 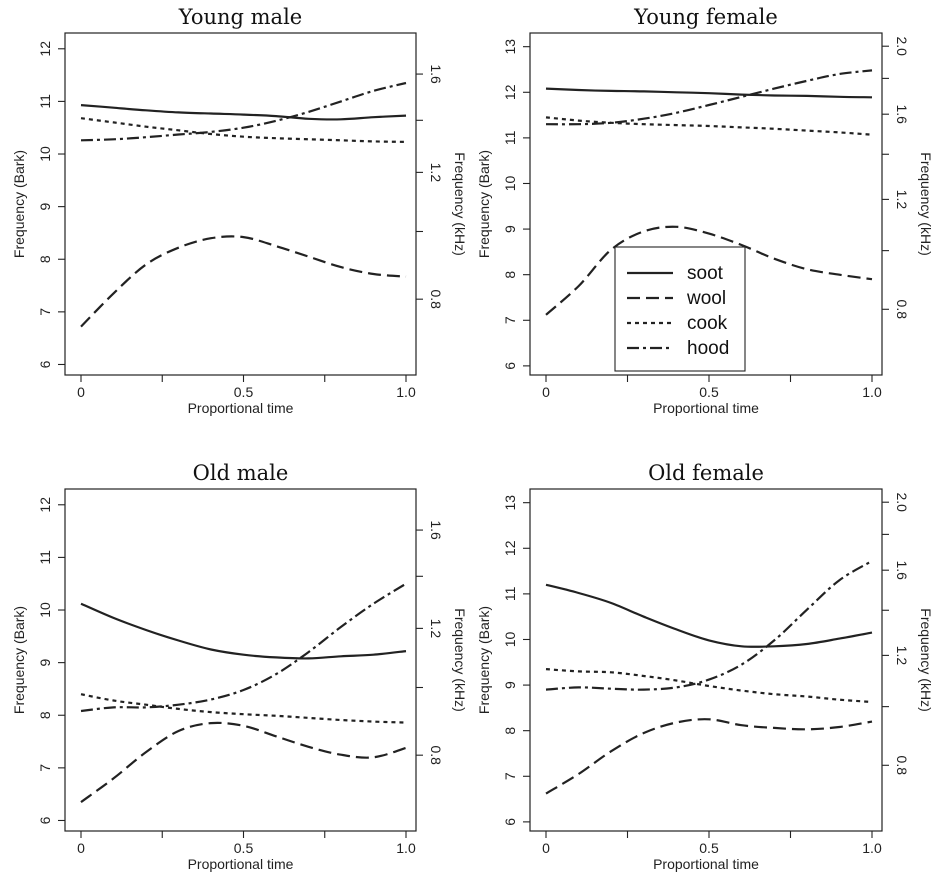 What do you see at coordinates (240, 17) in the screenshot?
I see `panel-title: Young male` at bounding box center [240, 17].